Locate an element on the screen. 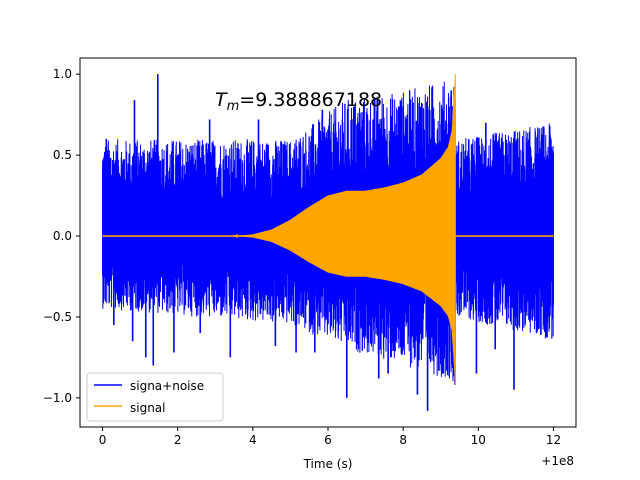 This screenshot has height=480, width=640. x-axis: 0 2 4 6 8 10 12 is located at coordinates (330, 437).